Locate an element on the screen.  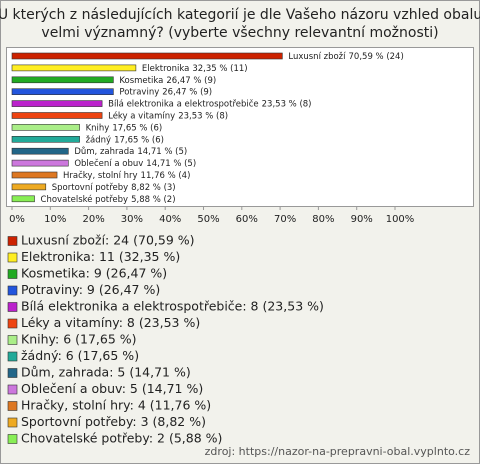
x-tick-label: 10% is located at coordinates (55, 219).